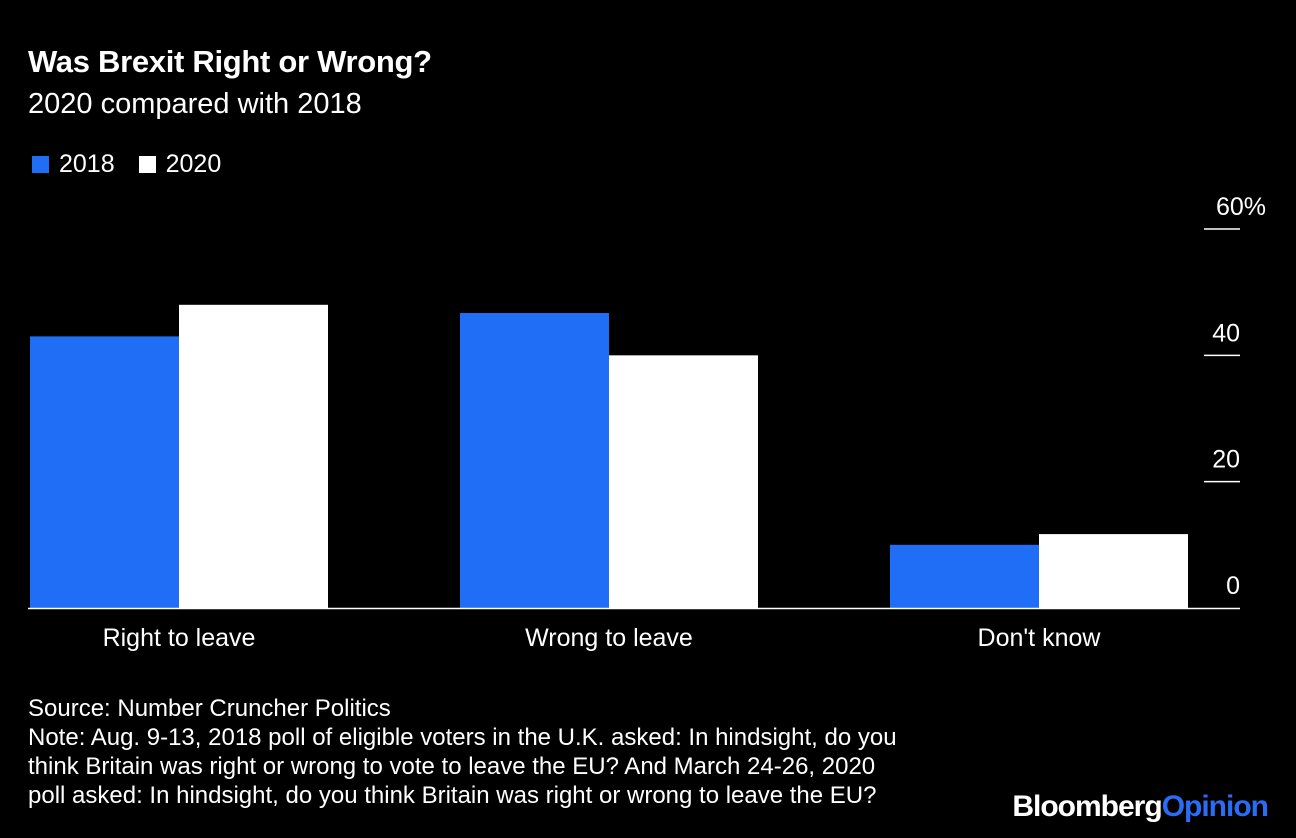 The image size is (1296, 838). I want to click on chart-legend: 2018 2020, so click(138, 164).